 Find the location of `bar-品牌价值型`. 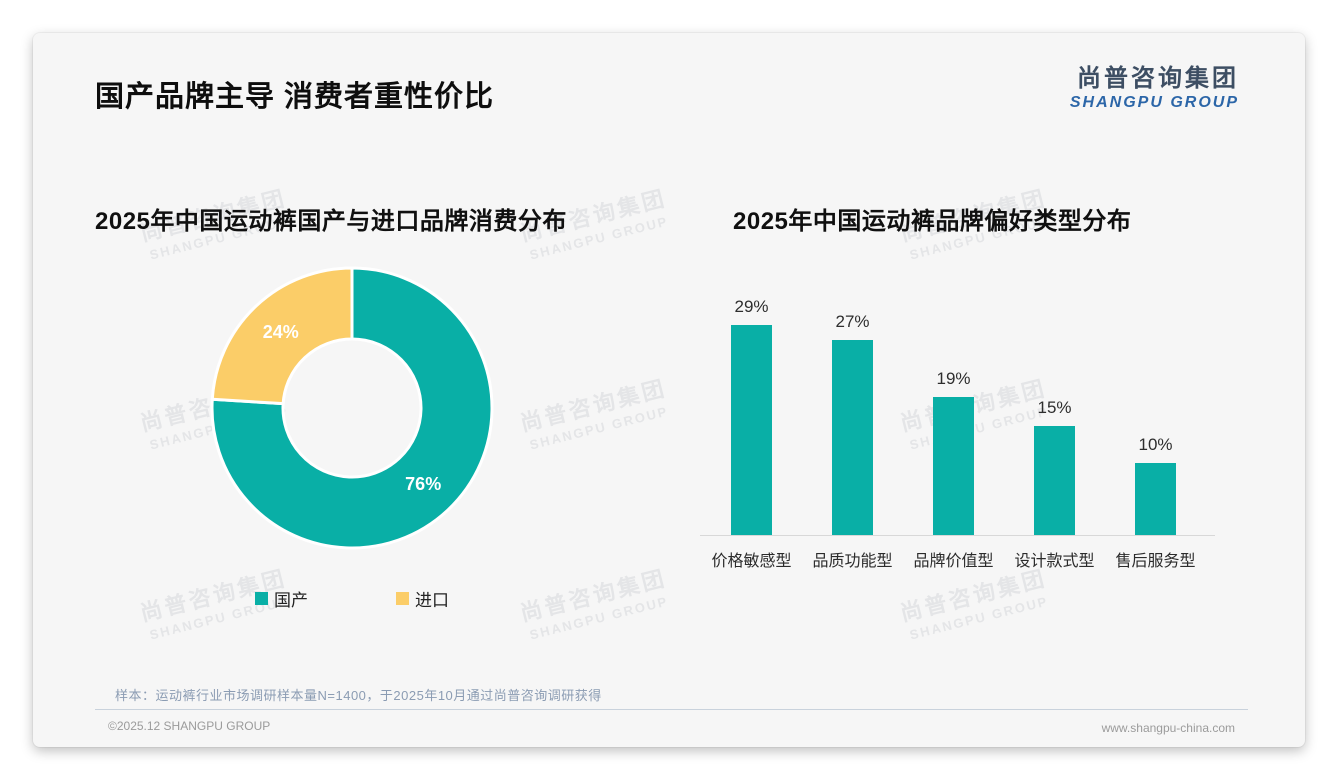

bar-品牌价值型 is located at coordinates (953, 466).